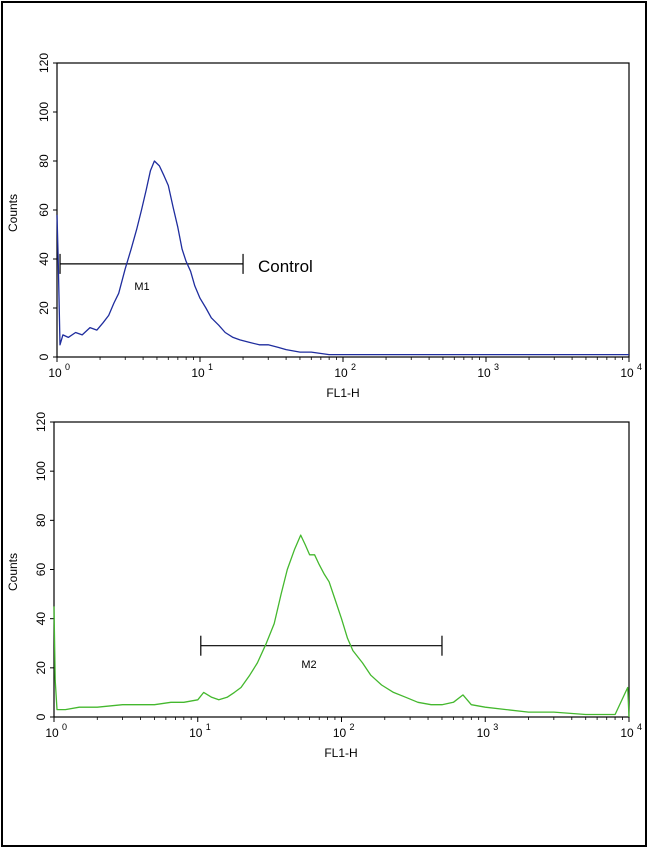 This screenshot has height=850, width=650. I want to click on y-ticks-bottom: 0 20 40 60 80 100 120, so click(44, 566).